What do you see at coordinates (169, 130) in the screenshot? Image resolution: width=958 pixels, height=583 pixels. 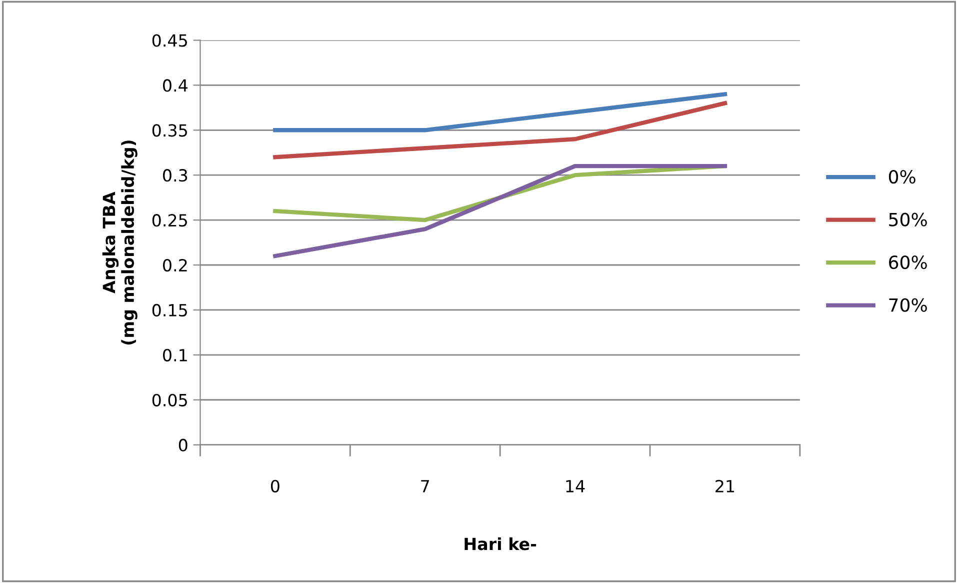 I see `y-tick-label: 0.35` at bounding box center [169, 130].